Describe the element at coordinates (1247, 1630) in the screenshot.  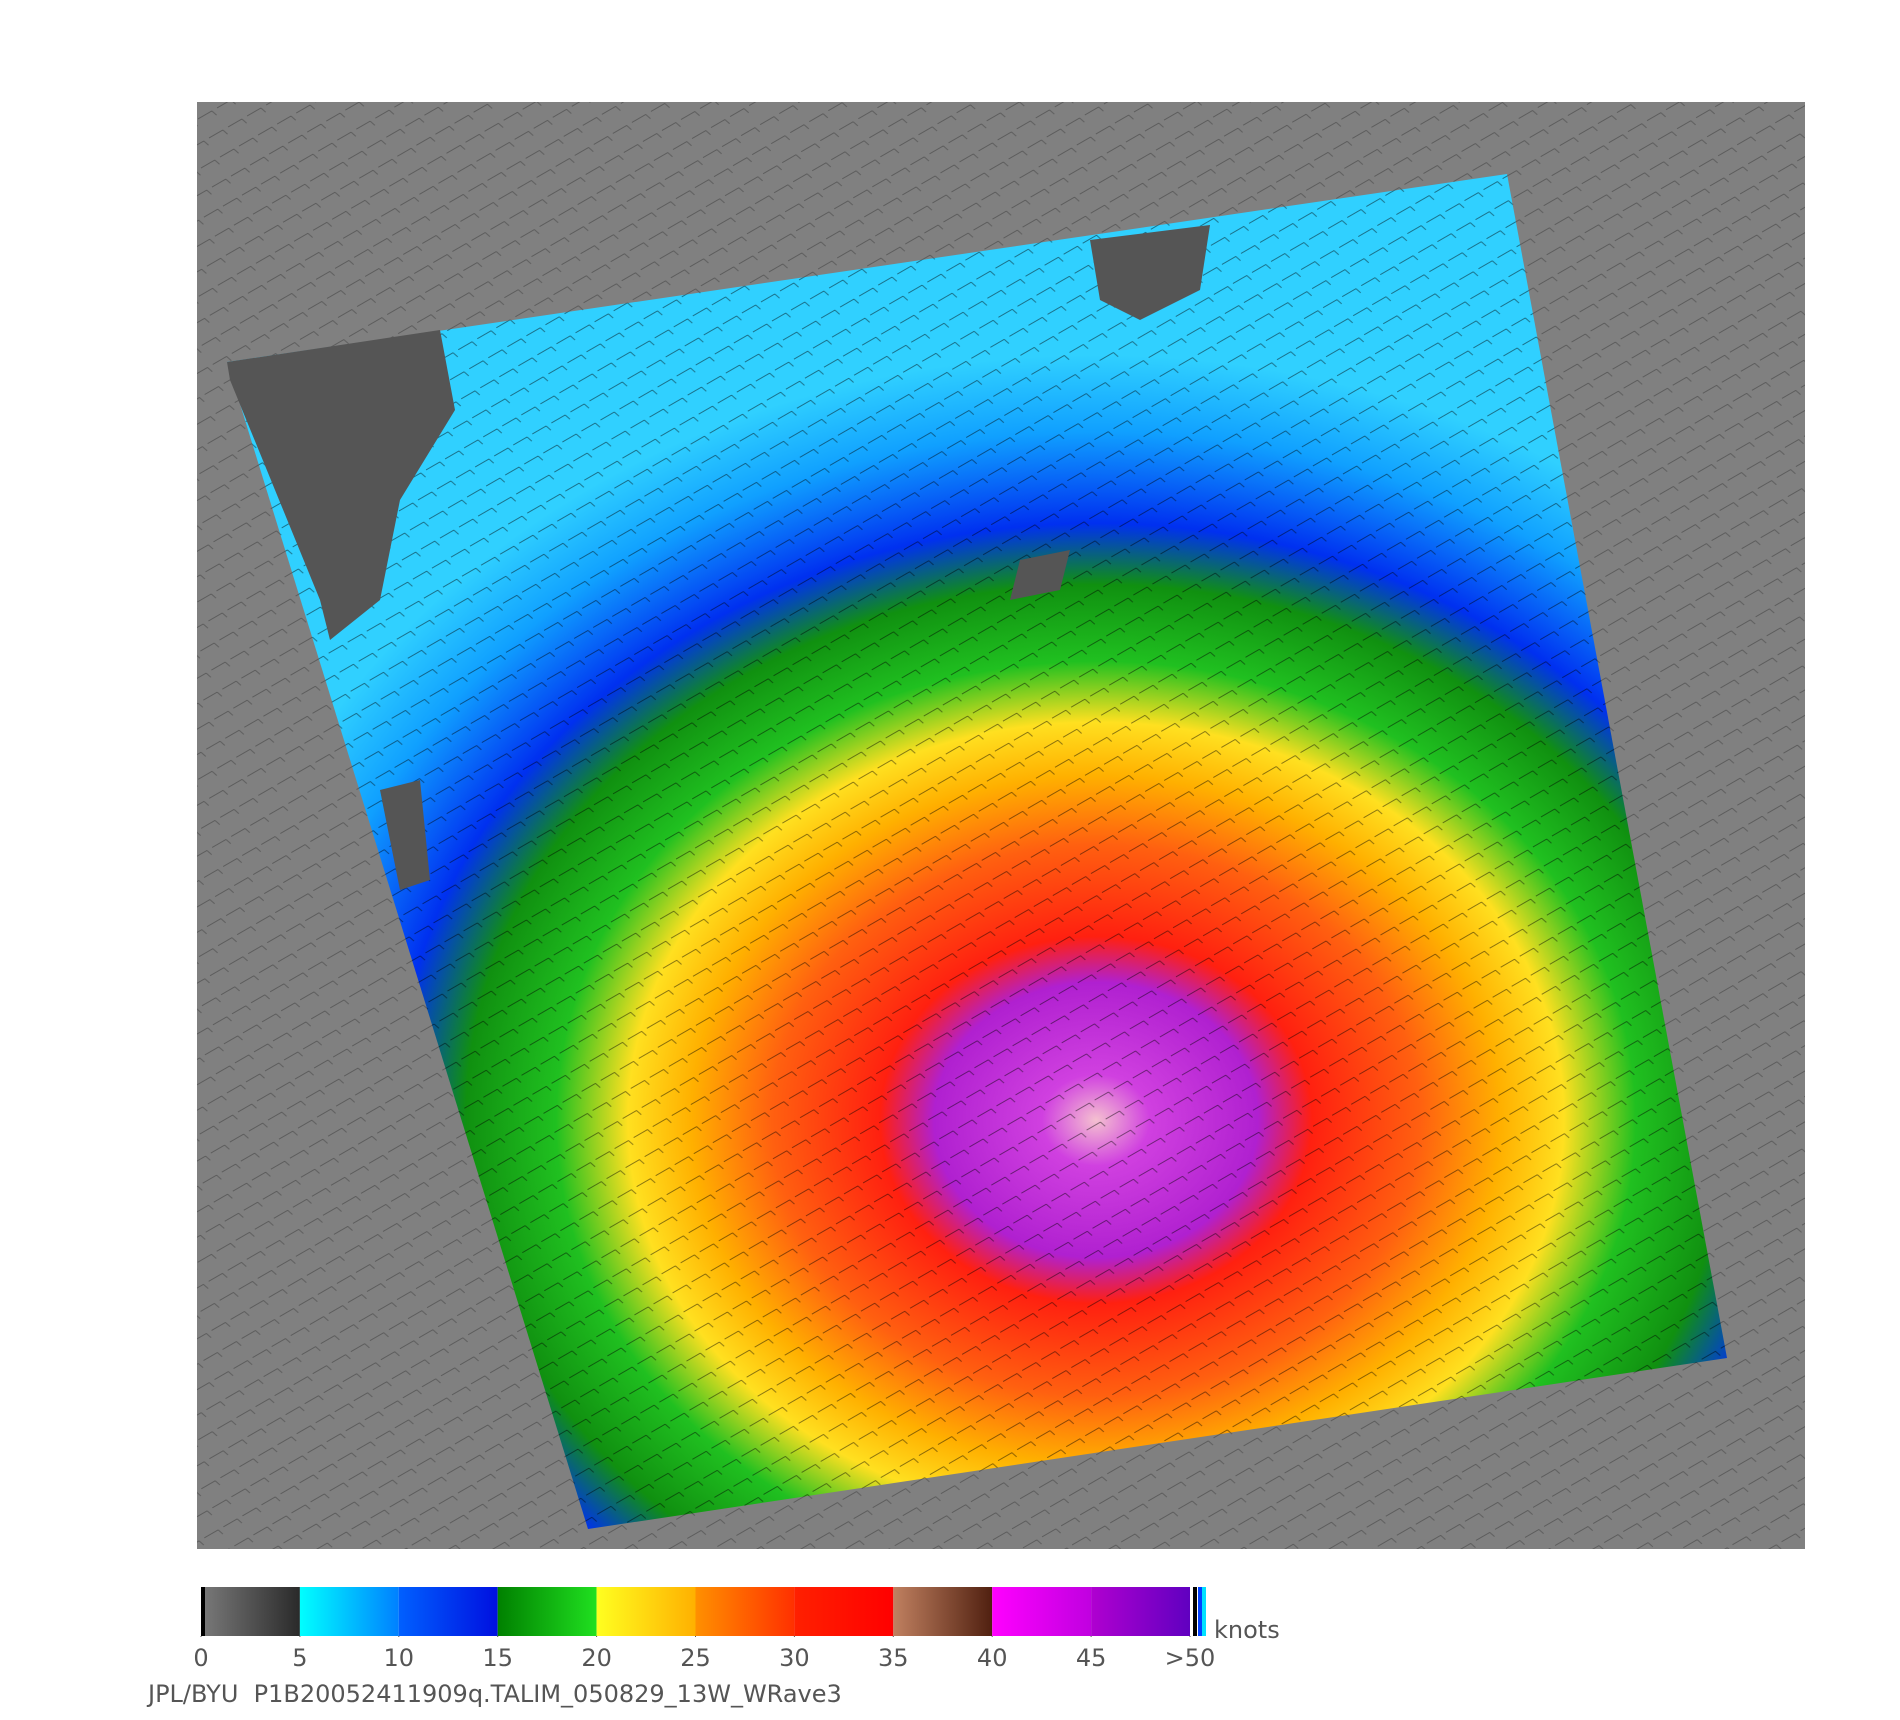
I see `unit-label: knots` at that location.